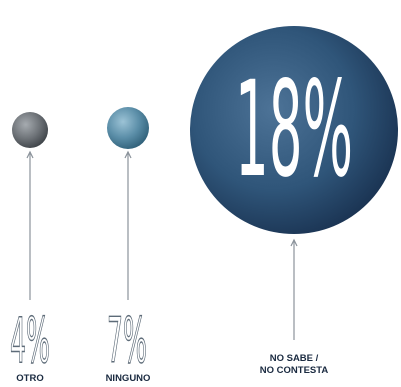  What do you see at coordinates (172, 368) in the screenshot?
I see `labels-layer: OTRO NINGUNO NO SABE /NO CONTESTA` at bounding box center [172, 368].